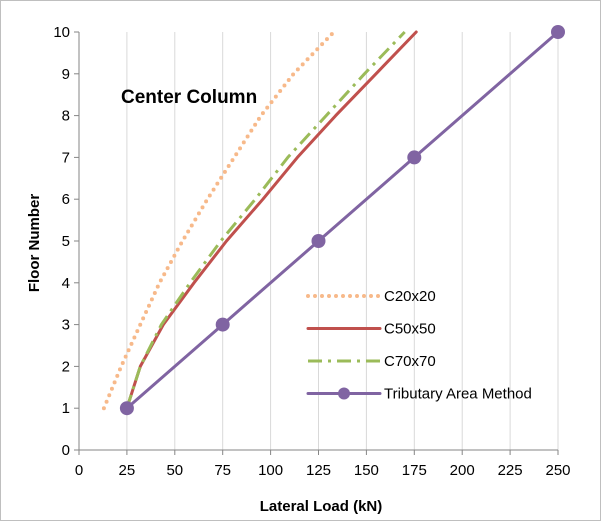 Image resolution: width=601 pixels, height=521 pixels. I want to click on legend-item: C50x50, so click(371, 329).